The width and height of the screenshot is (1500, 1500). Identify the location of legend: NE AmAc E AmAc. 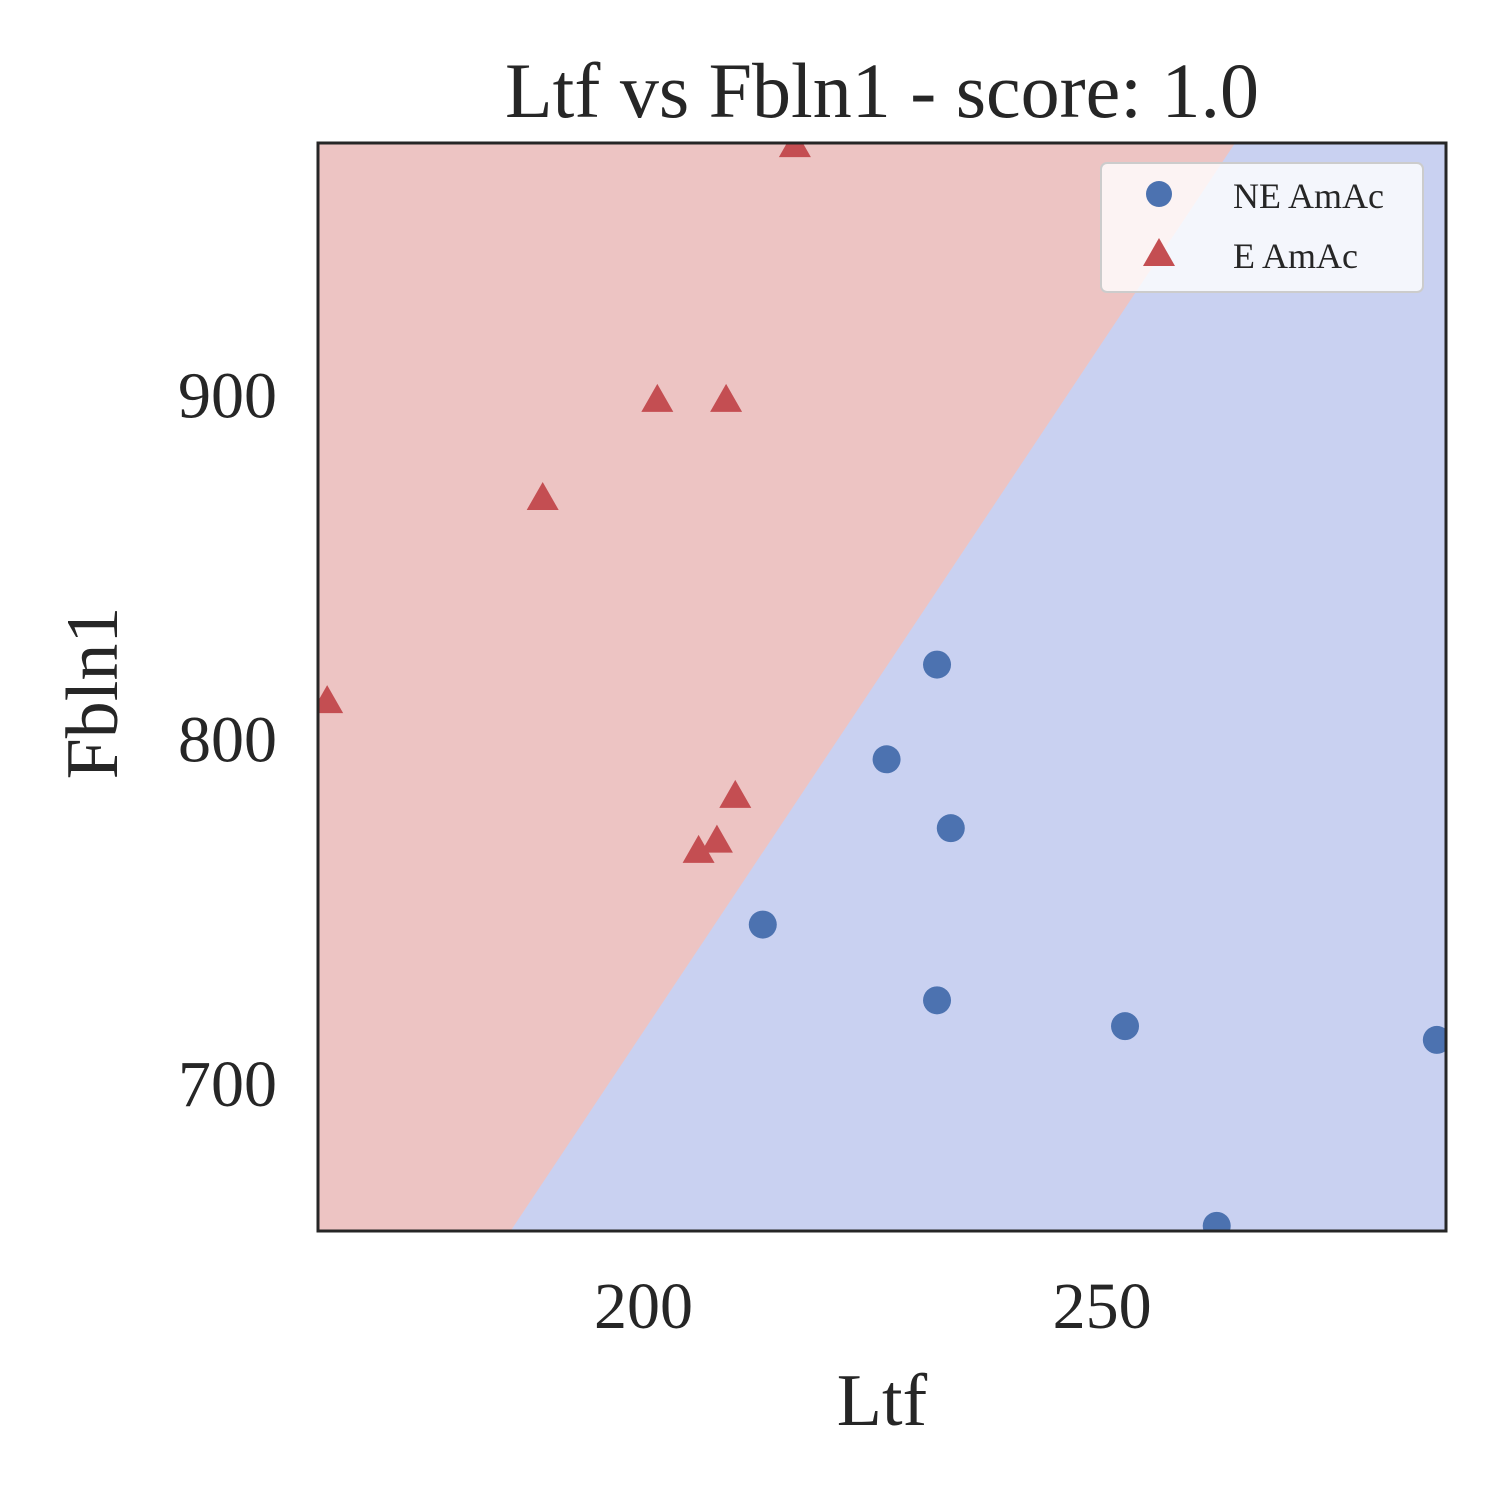
(1262, 227).